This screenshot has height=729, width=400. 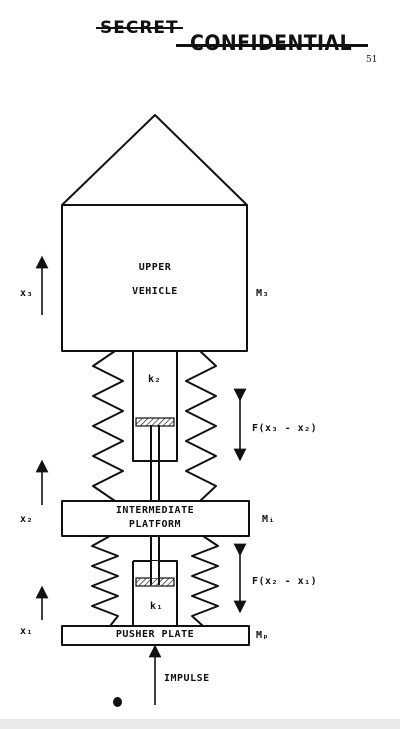 I want to click on upper-force-label: F(x₃ - x₂), so click(x=285, y=428).